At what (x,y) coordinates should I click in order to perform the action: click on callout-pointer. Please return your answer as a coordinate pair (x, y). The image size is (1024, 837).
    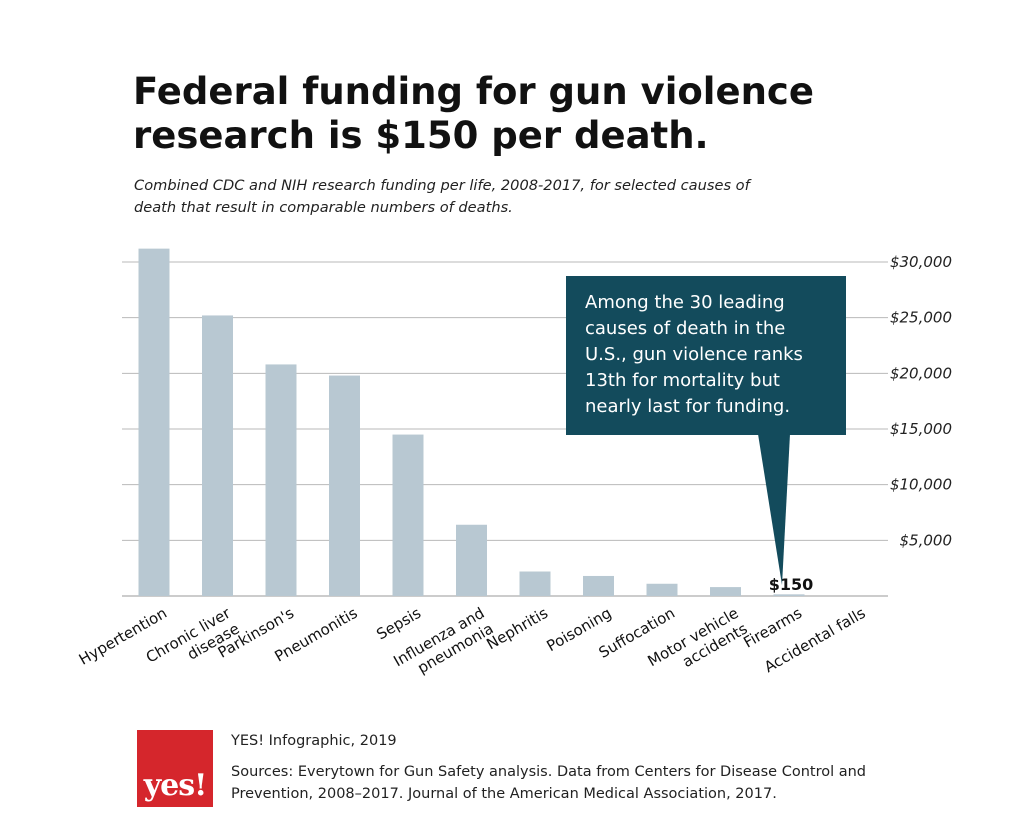
    Looking at the image, I should click on (774, 509).